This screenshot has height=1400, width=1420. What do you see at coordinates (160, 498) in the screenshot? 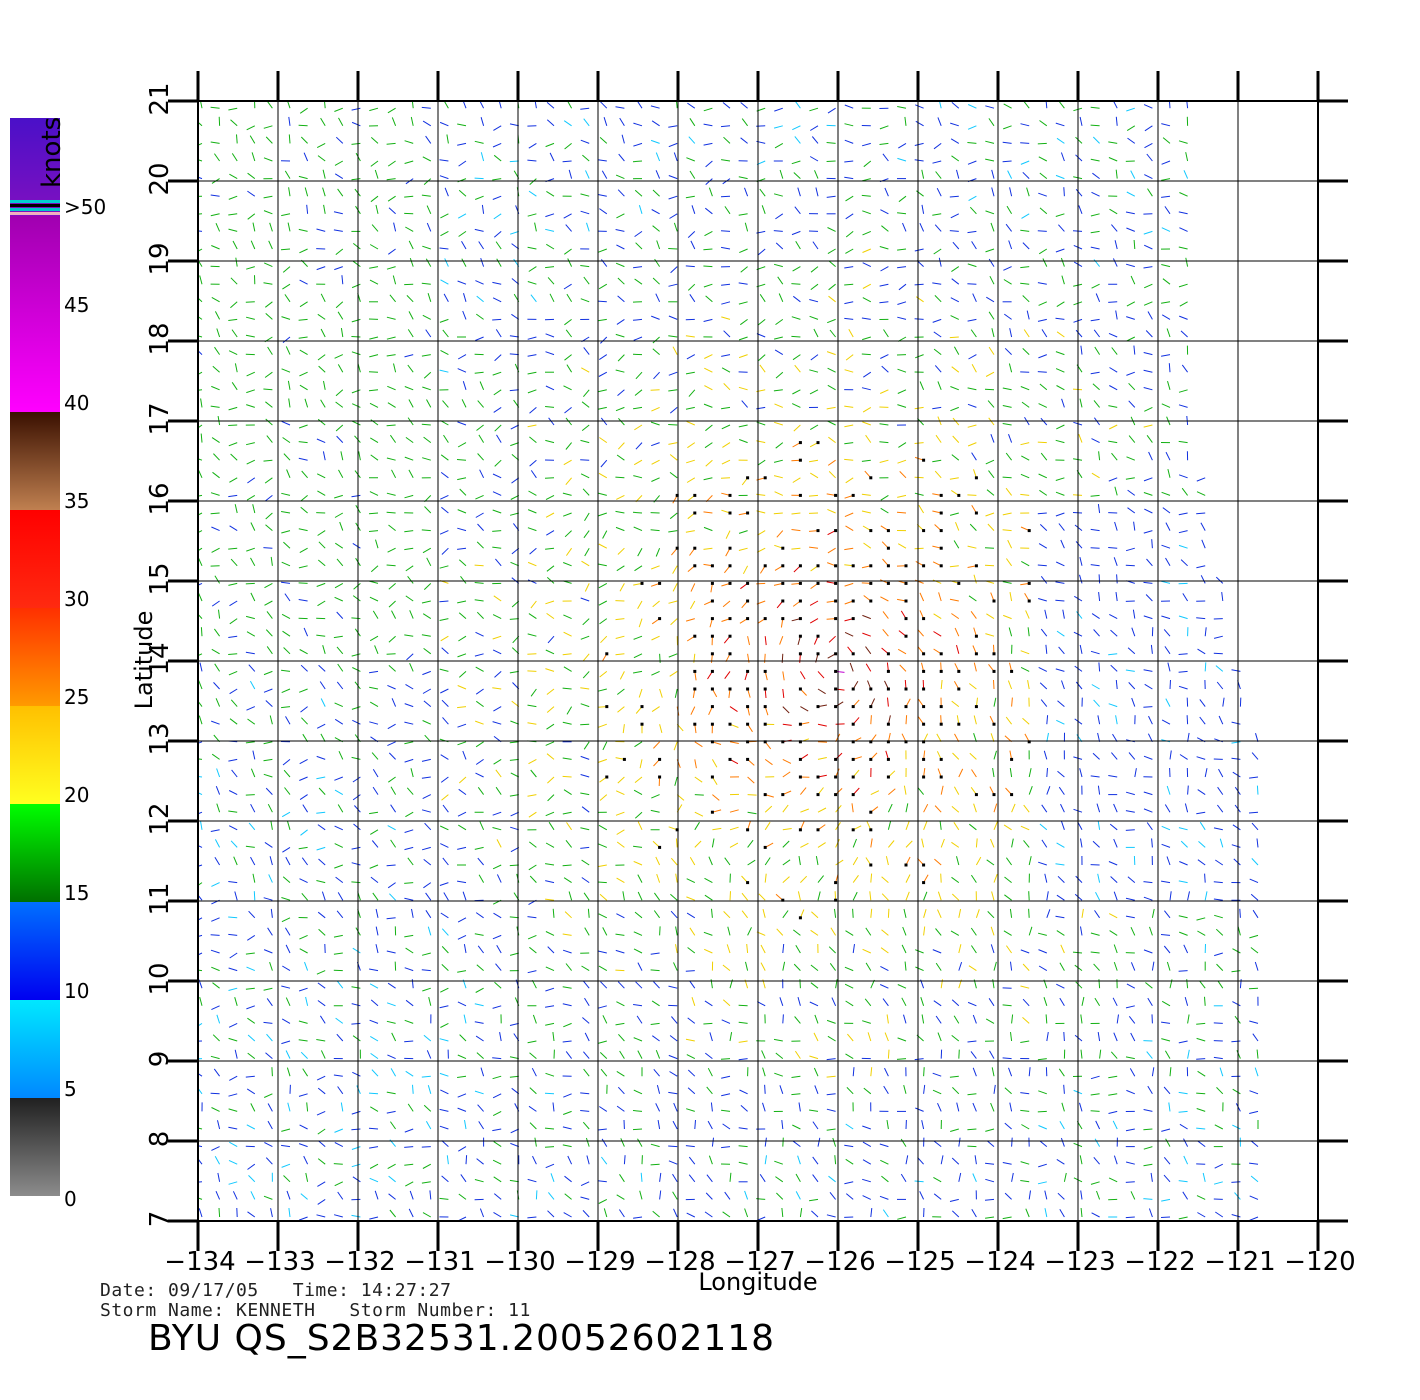
I see `y-tick-label: 16` at bounding box center [160, 498].